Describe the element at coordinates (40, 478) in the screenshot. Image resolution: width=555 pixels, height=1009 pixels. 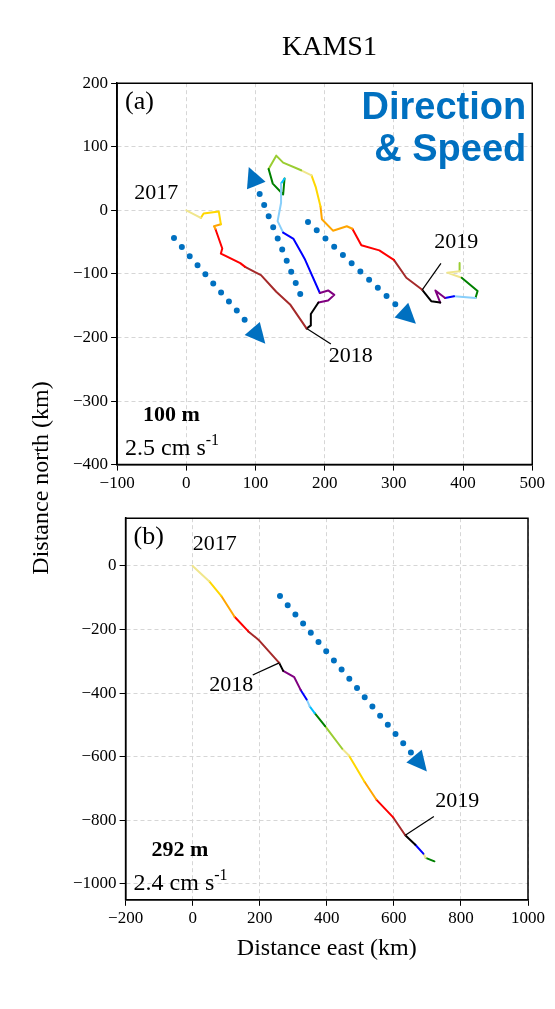
I see `y-axis-title: Distance north (km)` at that location.